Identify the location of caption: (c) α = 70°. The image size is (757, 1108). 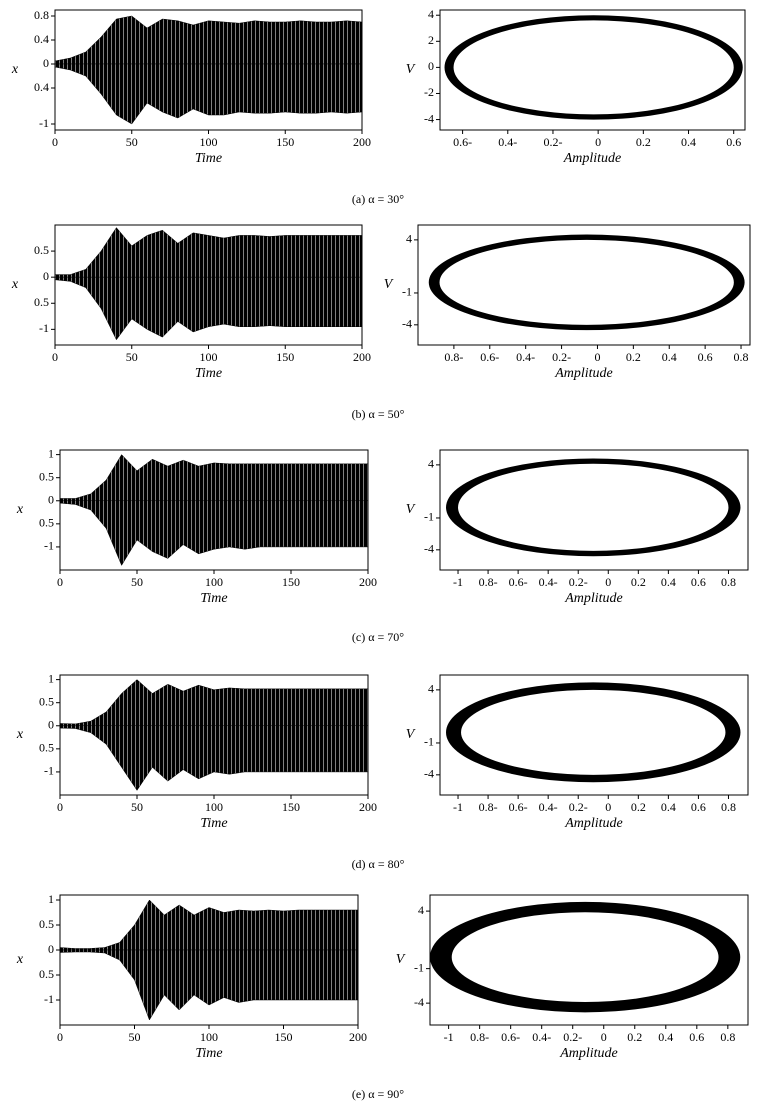
(378, 637).